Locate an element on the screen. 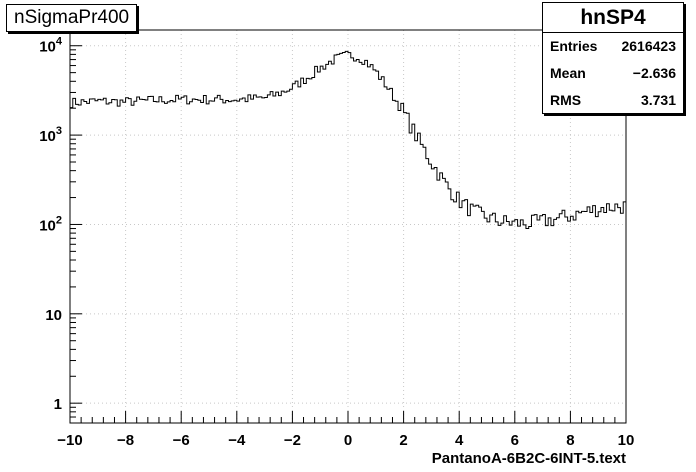 The width and height of the screenshot is (696, 472). x-tick-label: 2 is located at coordinates (403, 440).